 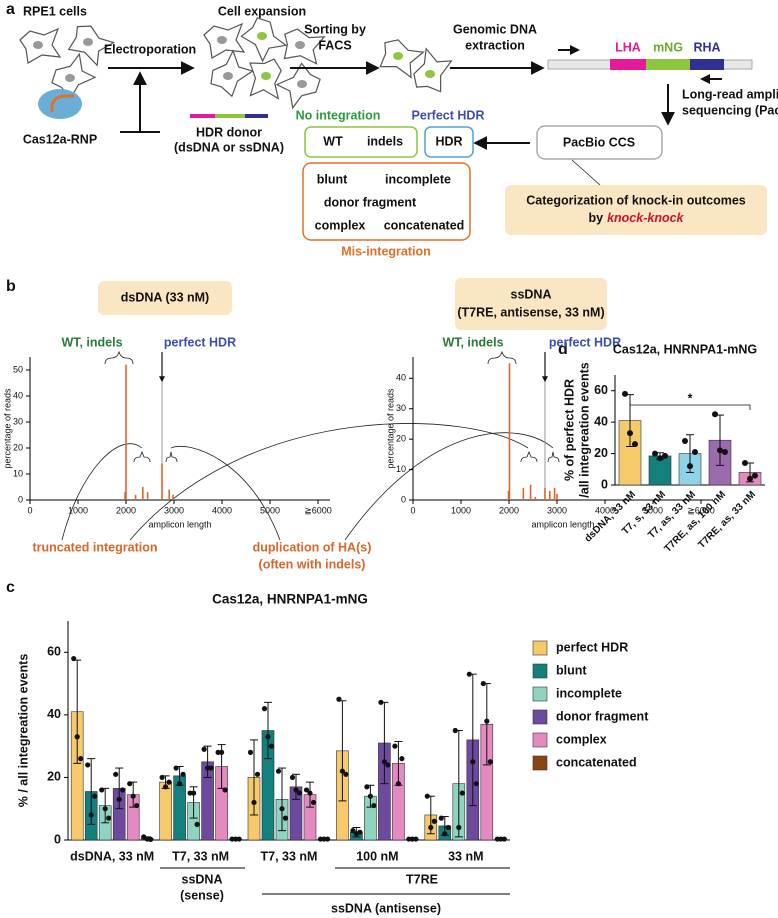 I want to click on donor-lha, so click(x=202, y=116).